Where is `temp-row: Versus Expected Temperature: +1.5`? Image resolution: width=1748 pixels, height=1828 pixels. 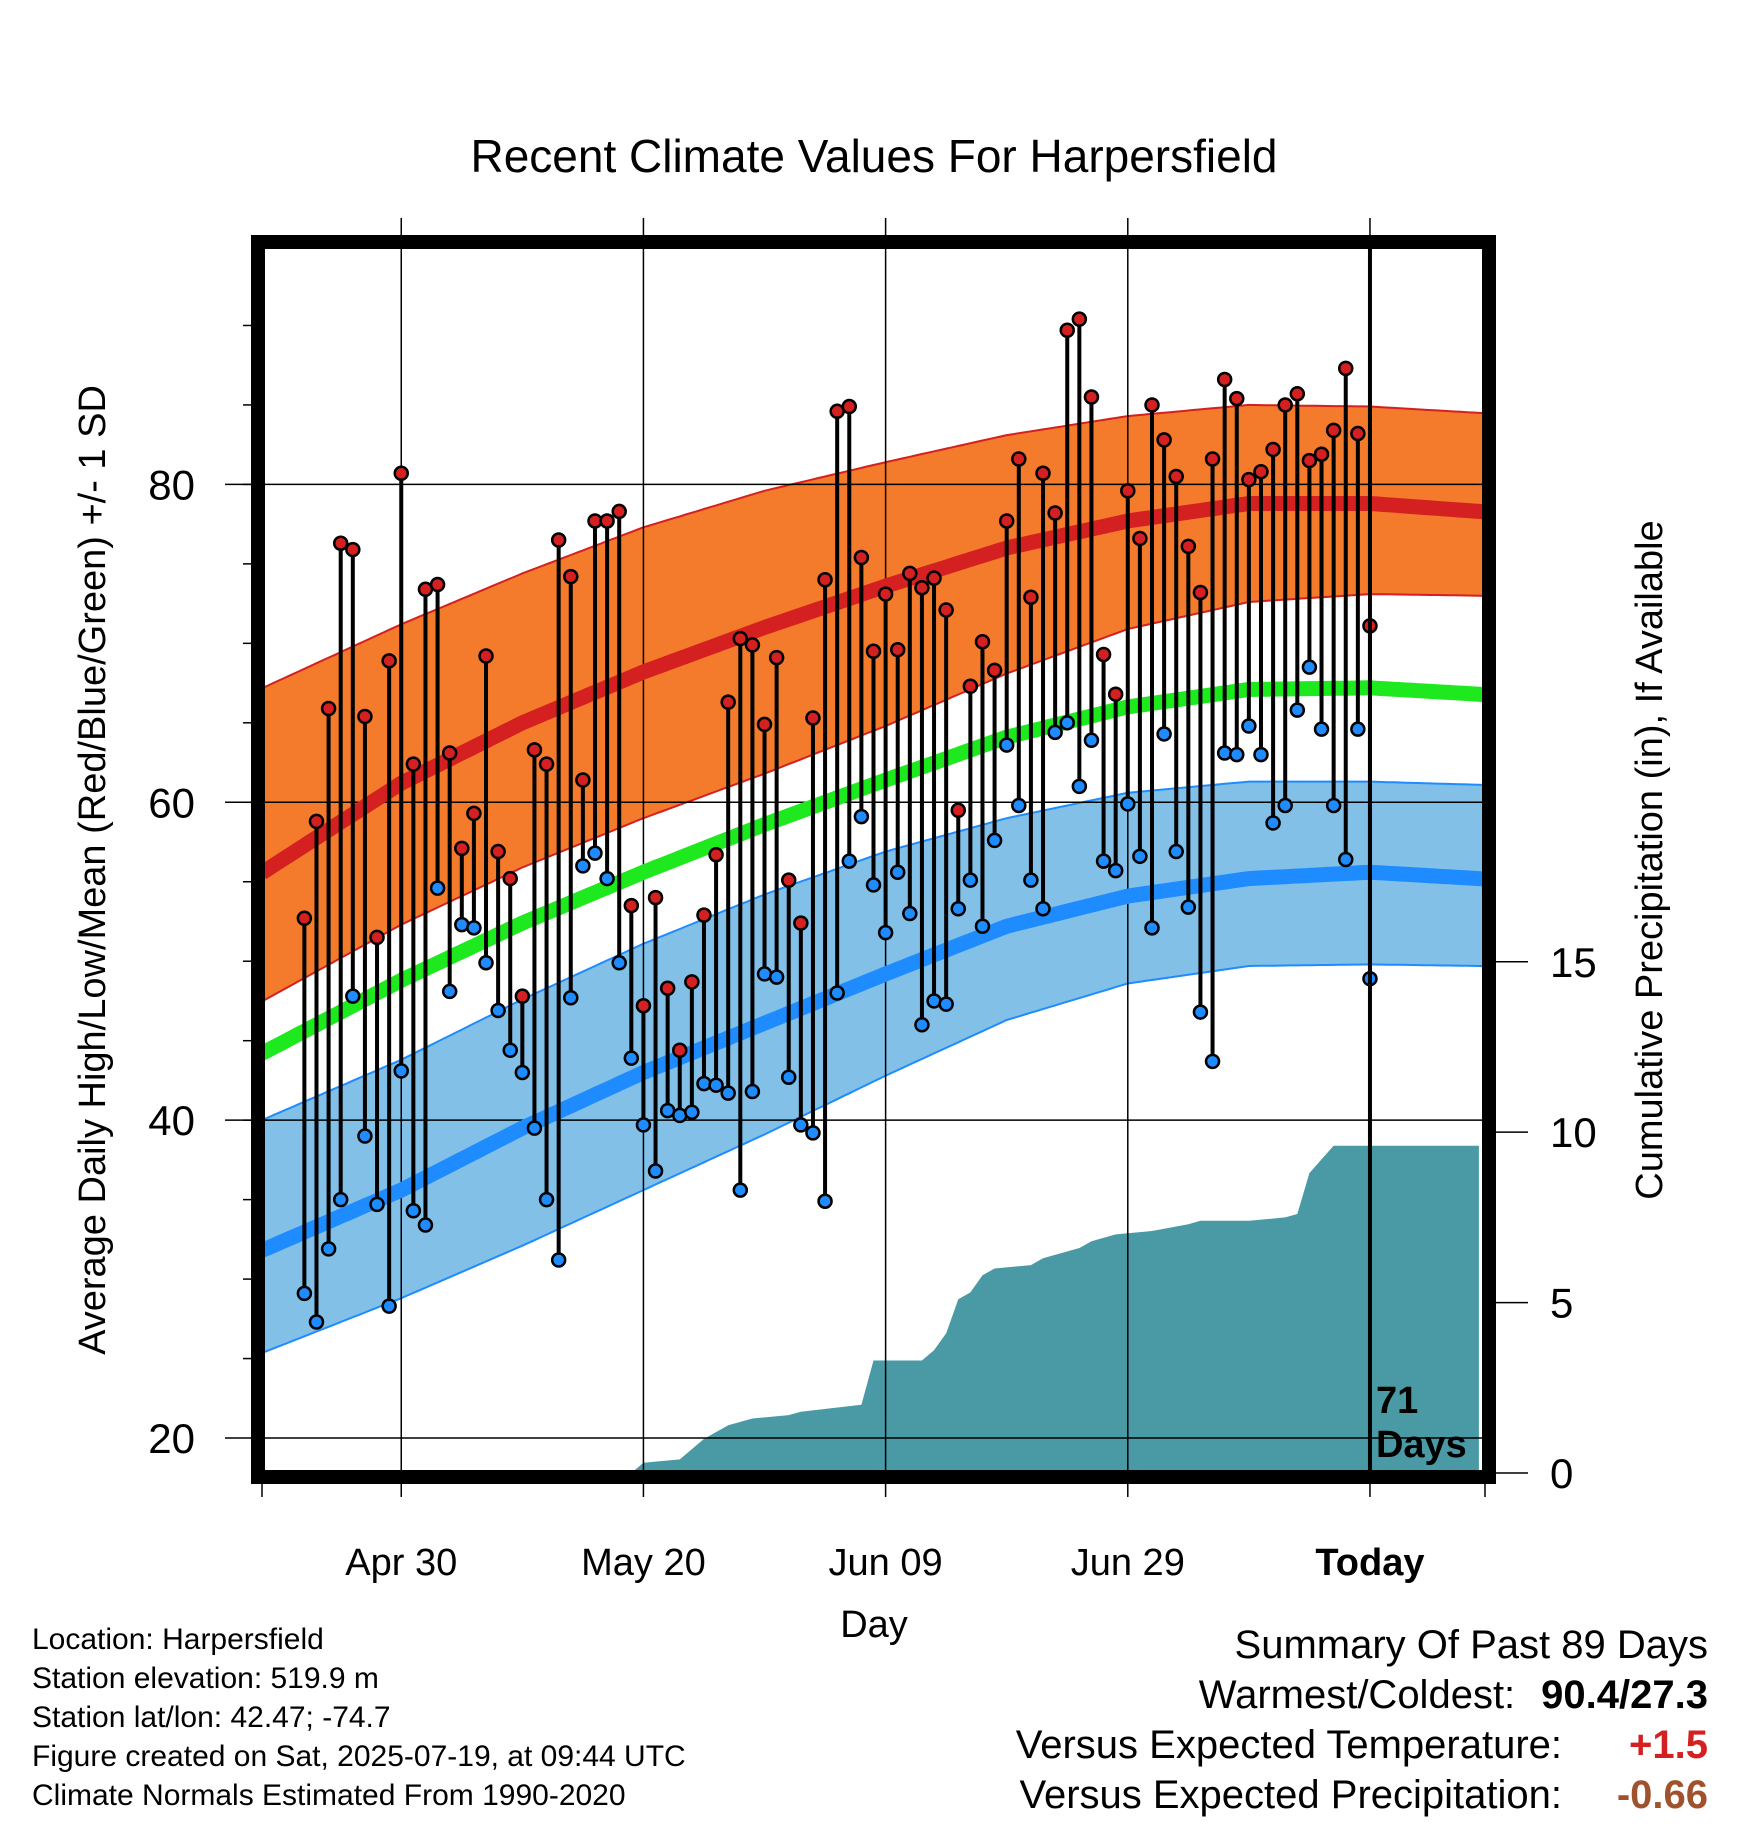 temp-row: Versus Expected Temperature: +1.5 is located at coordinates (1362, 1745).